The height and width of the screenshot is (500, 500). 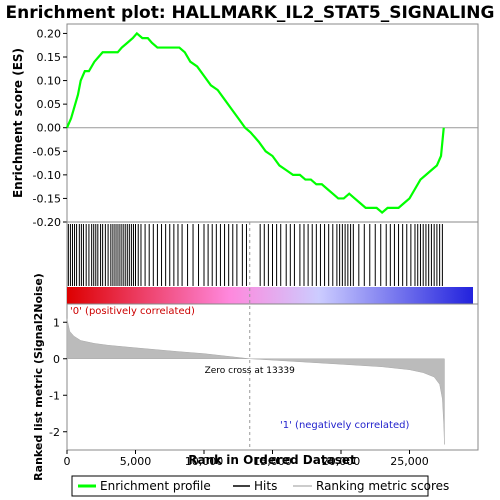 What do you see at coordinates (56, 322) in the screenshot?
I see `rank-y-tick-label: 1` at bounding box center [56, 322].